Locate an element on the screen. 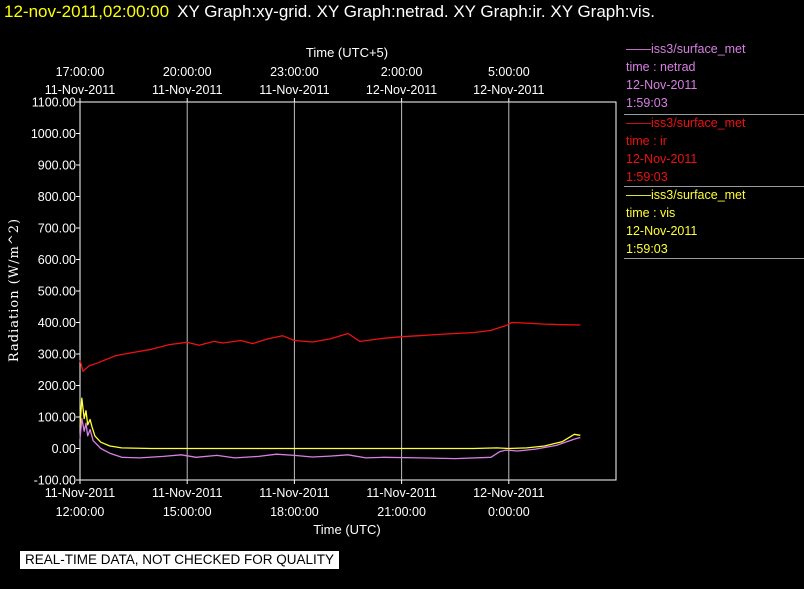  y-tick-label: 1100.00 is located at coordinates (54, 103).